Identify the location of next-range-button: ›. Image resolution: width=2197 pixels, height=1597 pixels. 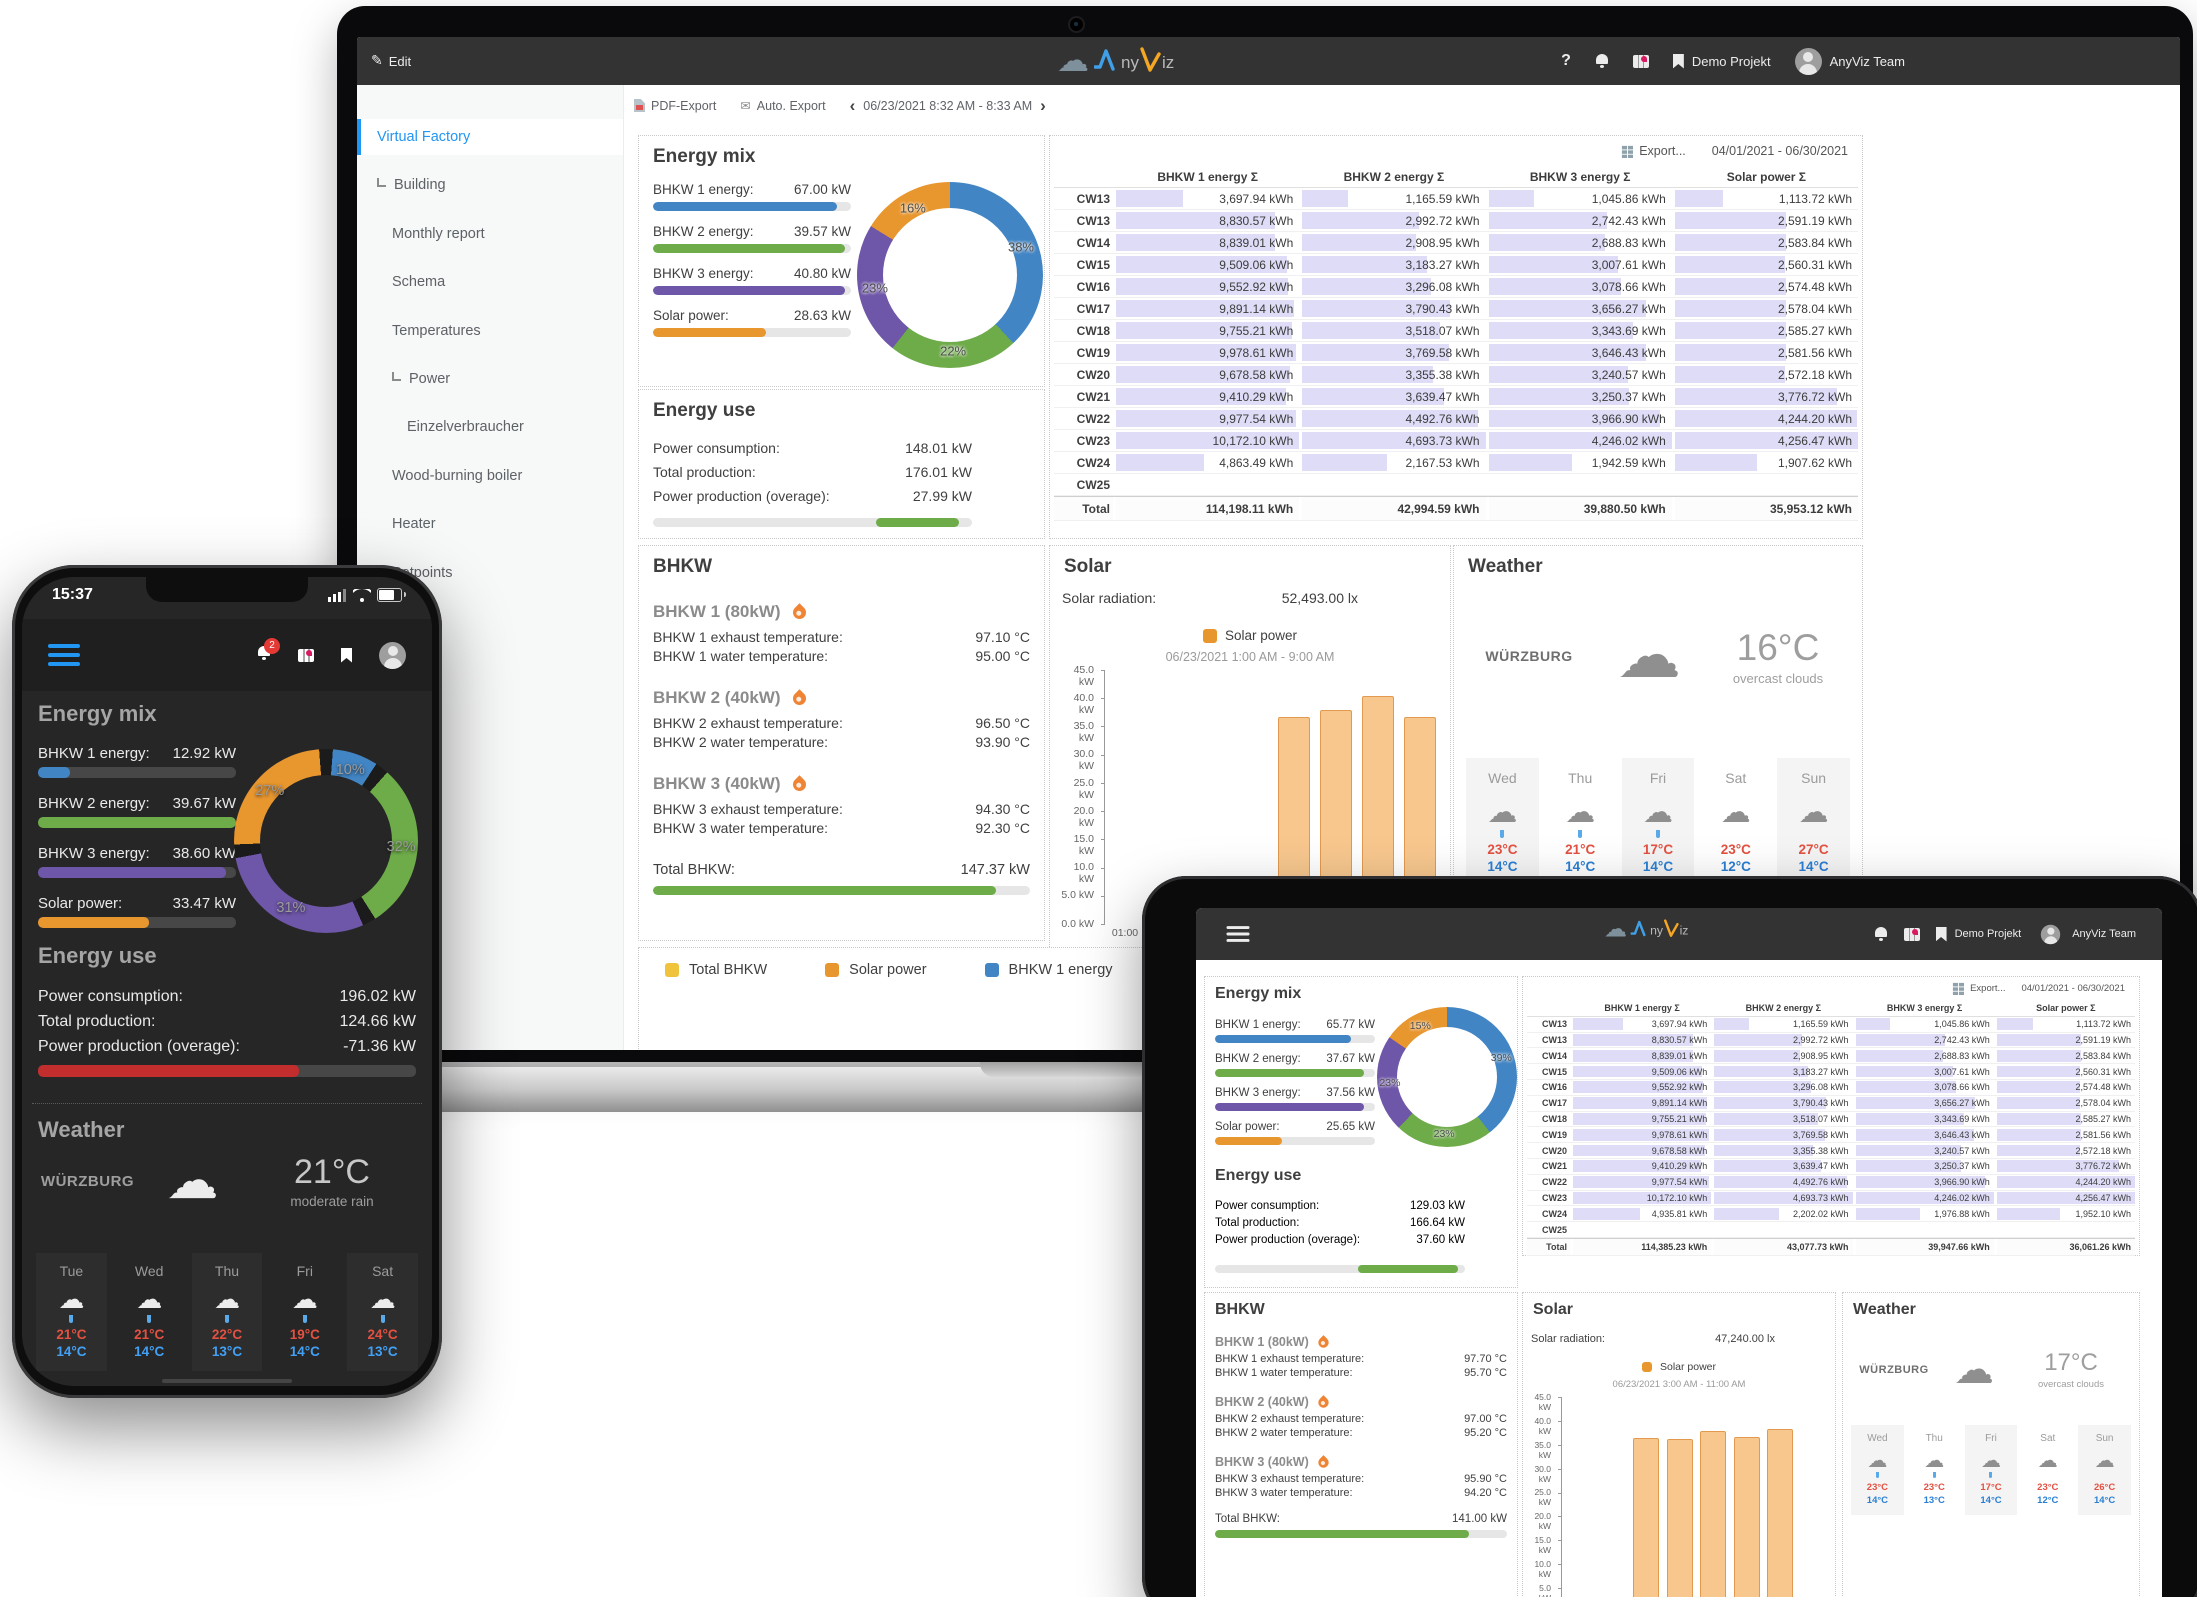
(1043, 105).